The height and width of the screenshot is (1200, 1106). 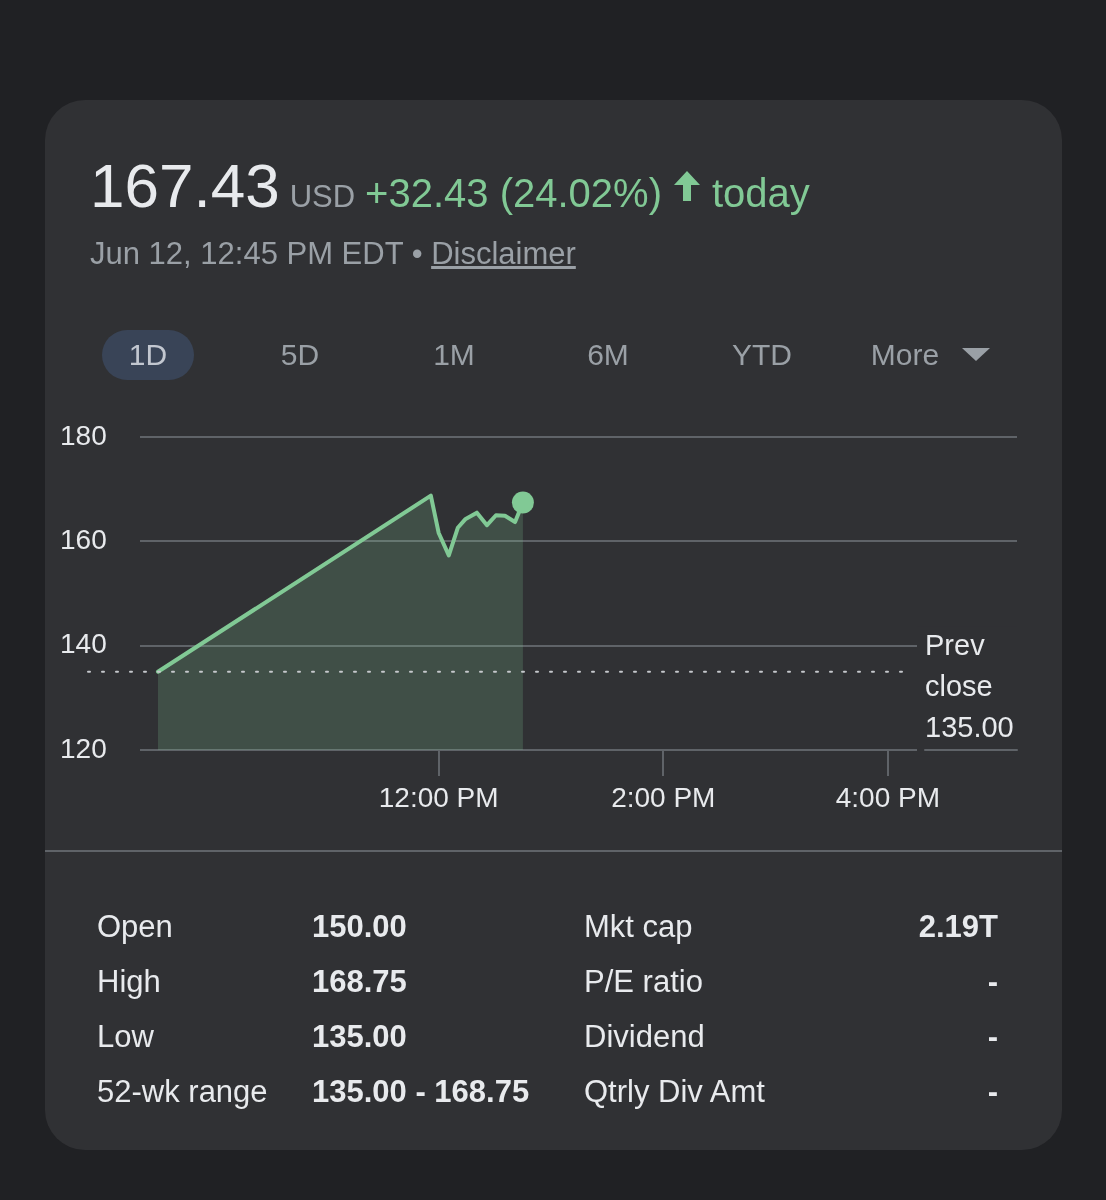 I want to click on text: High, so click(x=129, y=982).